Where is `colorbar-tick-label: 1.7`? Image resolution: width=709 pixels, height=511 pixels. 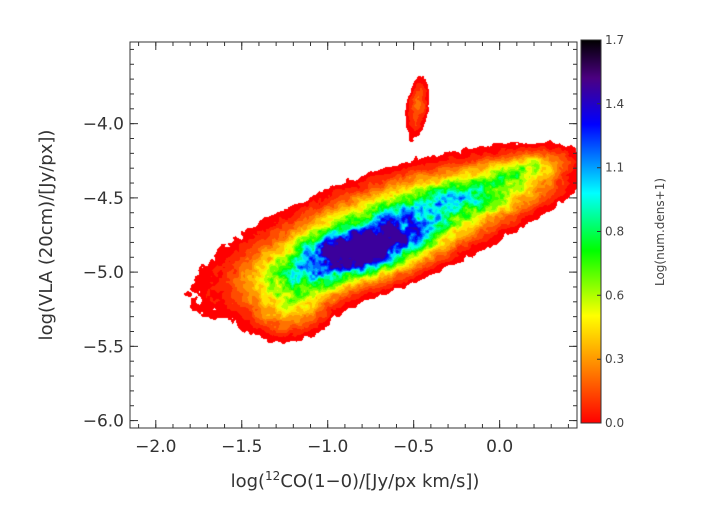
colorbar-tick-label: 1.7 is located at coordinates (614, 40).